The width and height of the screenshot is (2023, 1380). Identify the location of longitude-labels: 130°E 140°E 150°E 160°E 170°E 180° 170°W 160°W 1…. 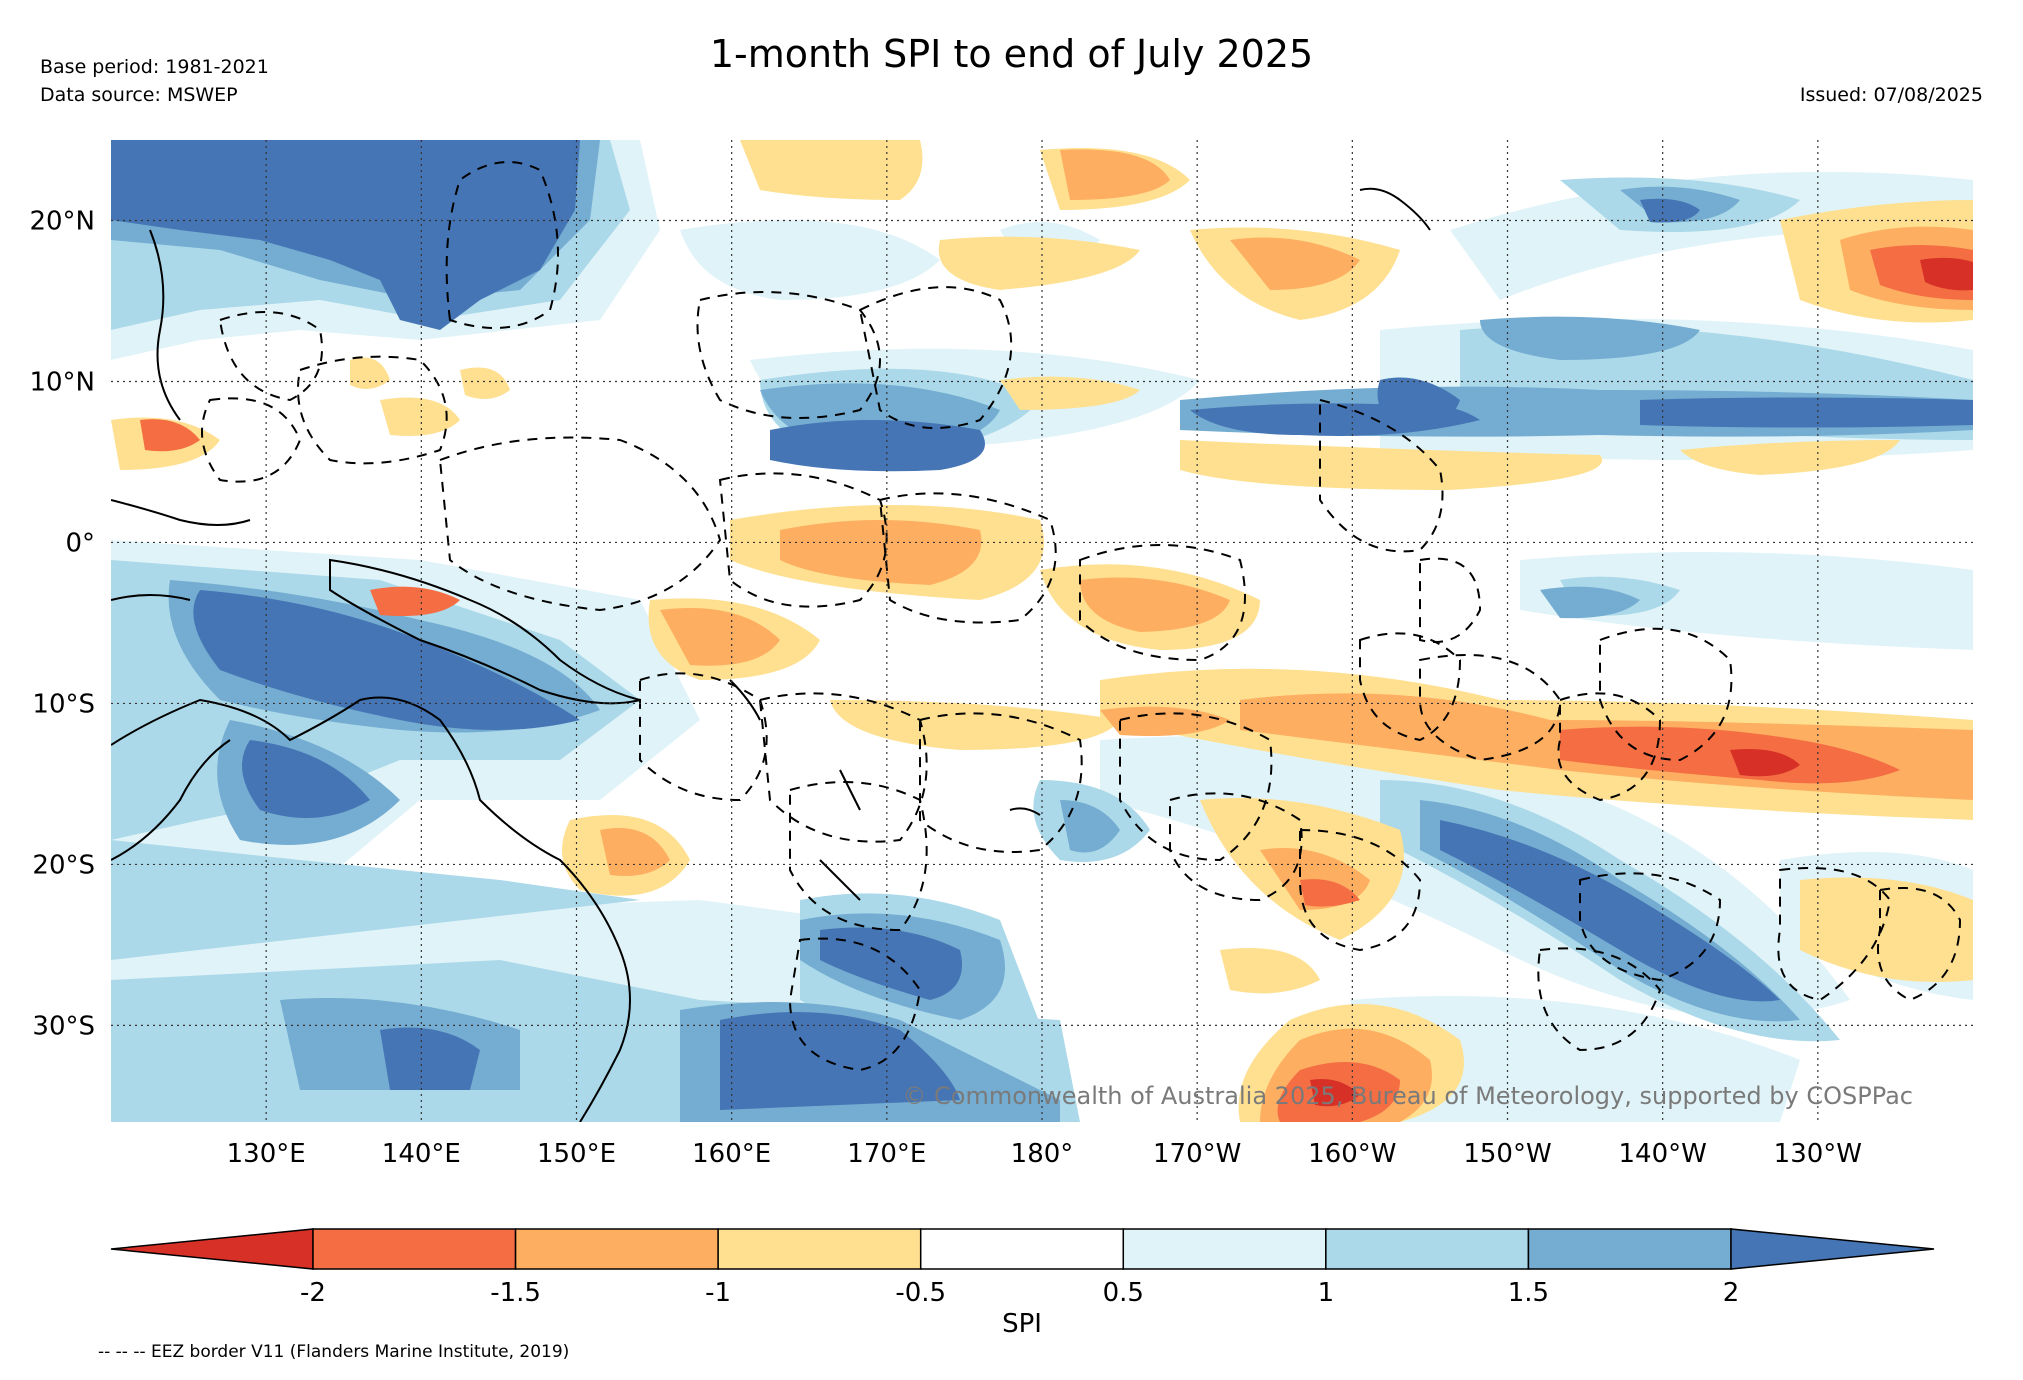
(1044, 1154).